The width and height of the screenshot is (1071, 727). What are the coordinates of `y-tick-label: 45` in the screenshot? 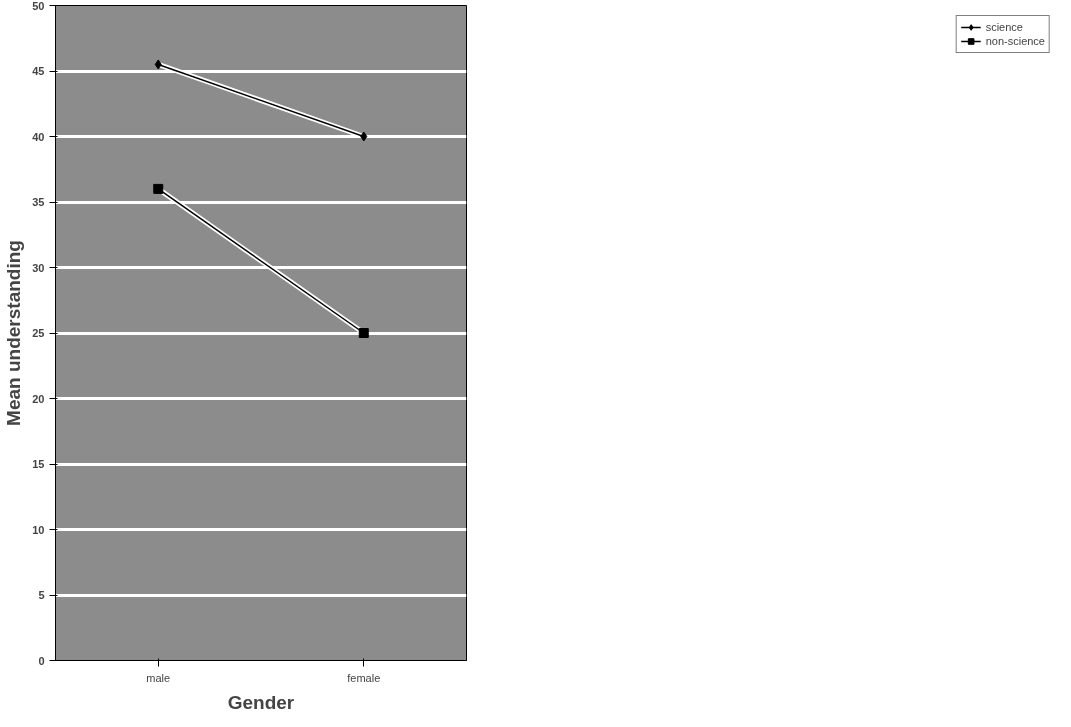 It's located at (38, 71).